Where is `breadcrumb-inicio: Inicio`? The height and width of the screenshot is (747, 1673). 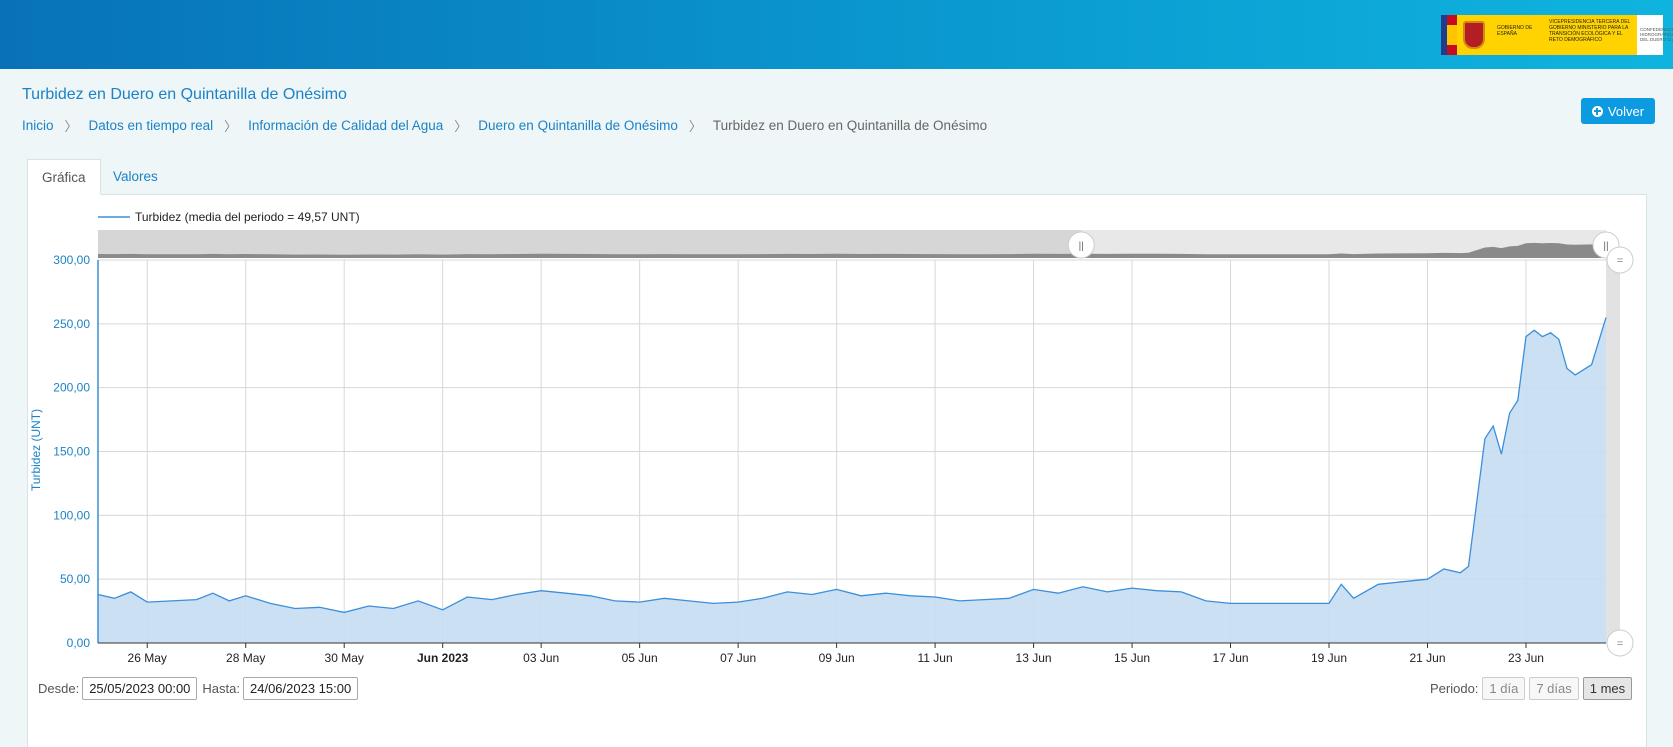
breadcrumb-inicio: Inicio is located at coordinates (38, 125).